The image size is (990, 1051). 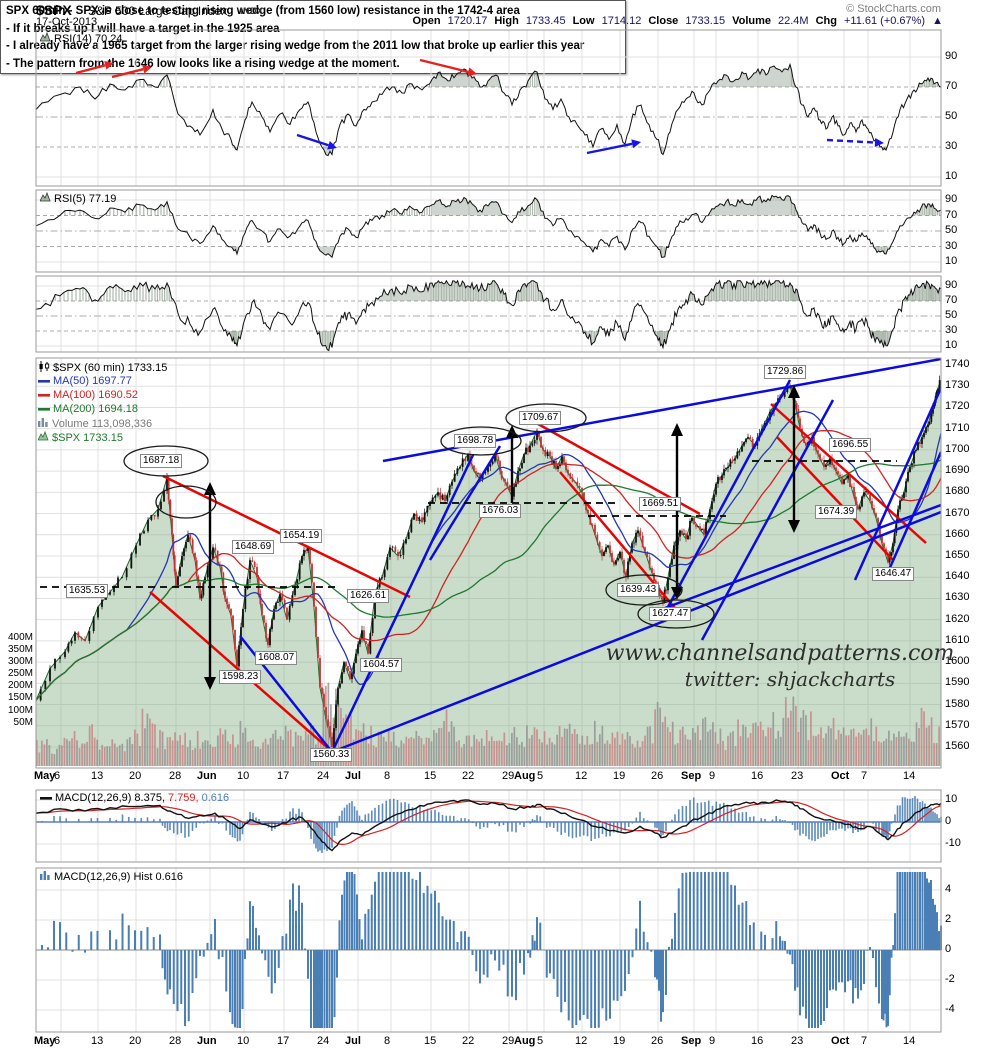 What do you see at coordinates (581, 776) in the screenshot?
I see `date-axis-label: 12` at bounding box center [581, 776].